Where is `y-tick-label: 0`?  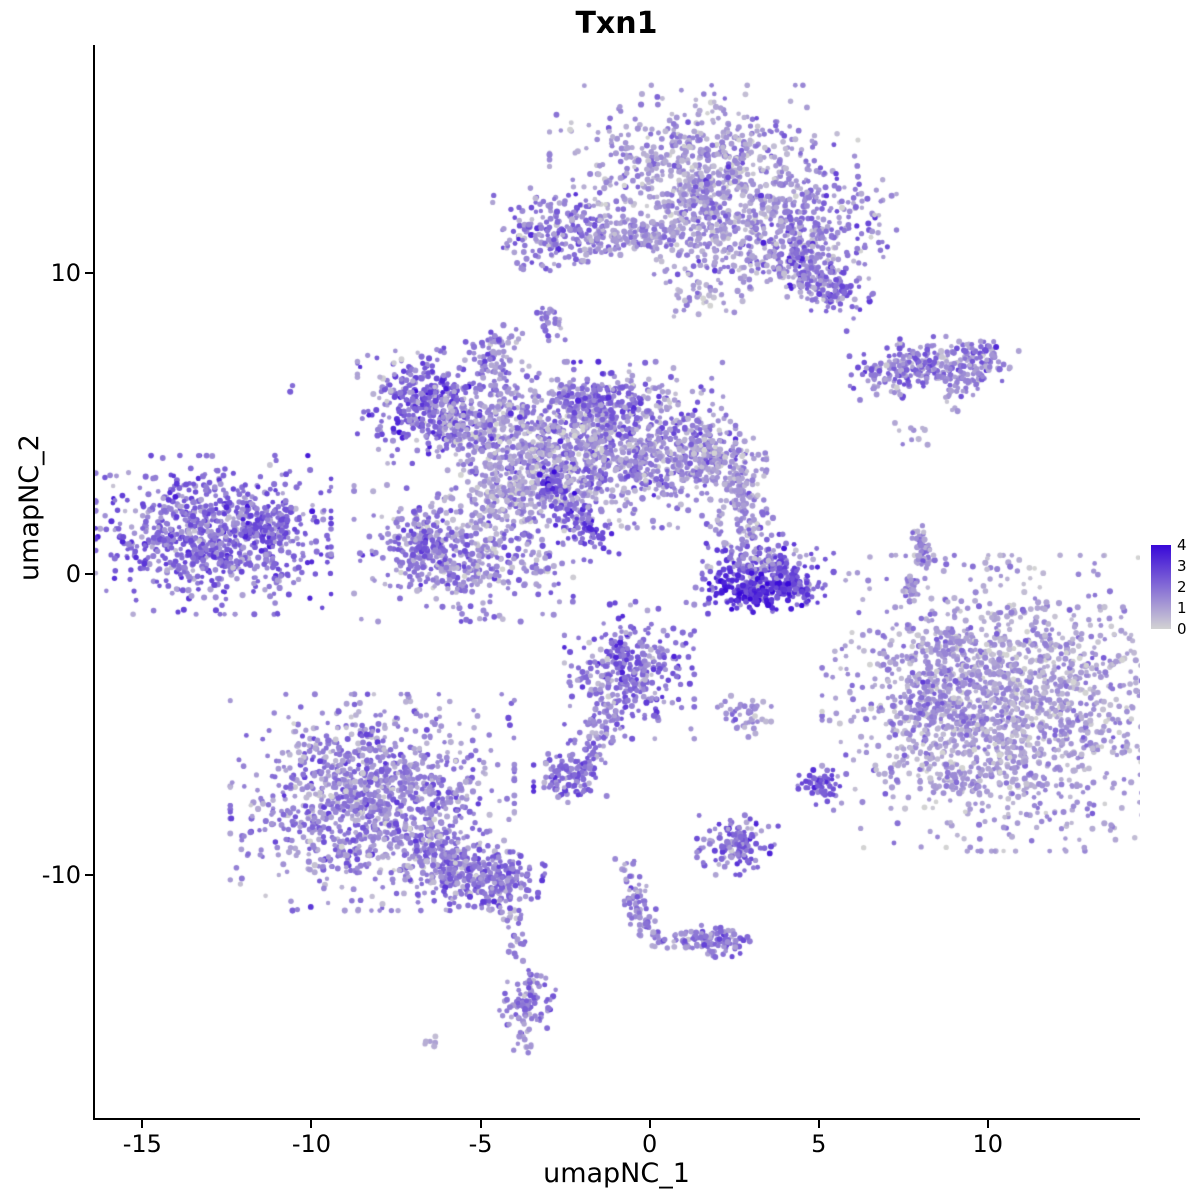 y-tick-label: 0 is located at coordinates (73, 573).